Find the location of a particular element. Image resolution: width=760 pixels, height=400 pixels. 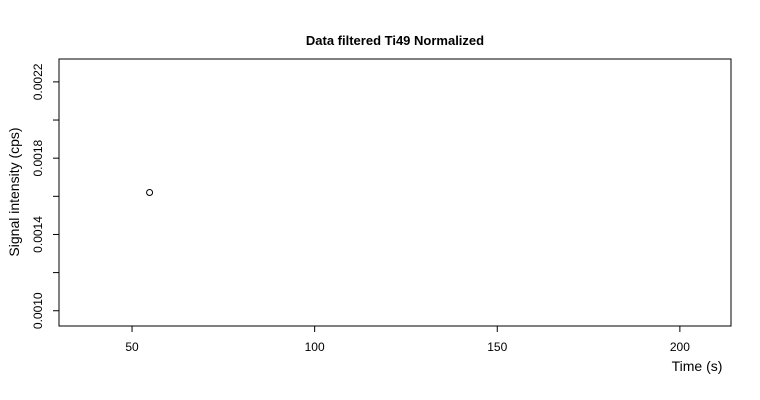

x-tick-label: 50 is located at coordinates (132, 347).